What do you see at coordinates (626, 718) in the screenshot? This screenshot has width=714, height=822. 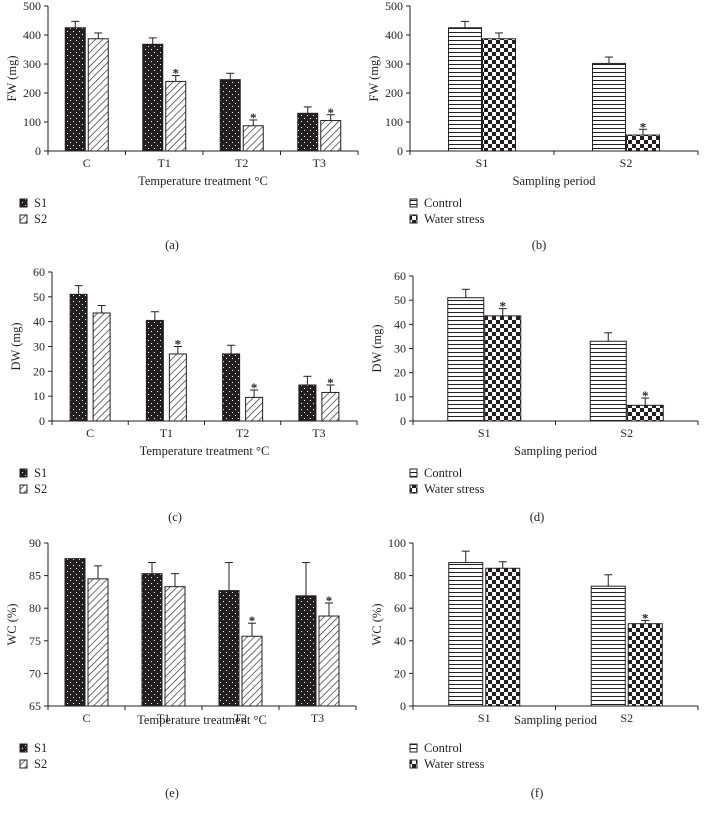 I see `x-tick-label: S2` at bounding box center [626, 718].